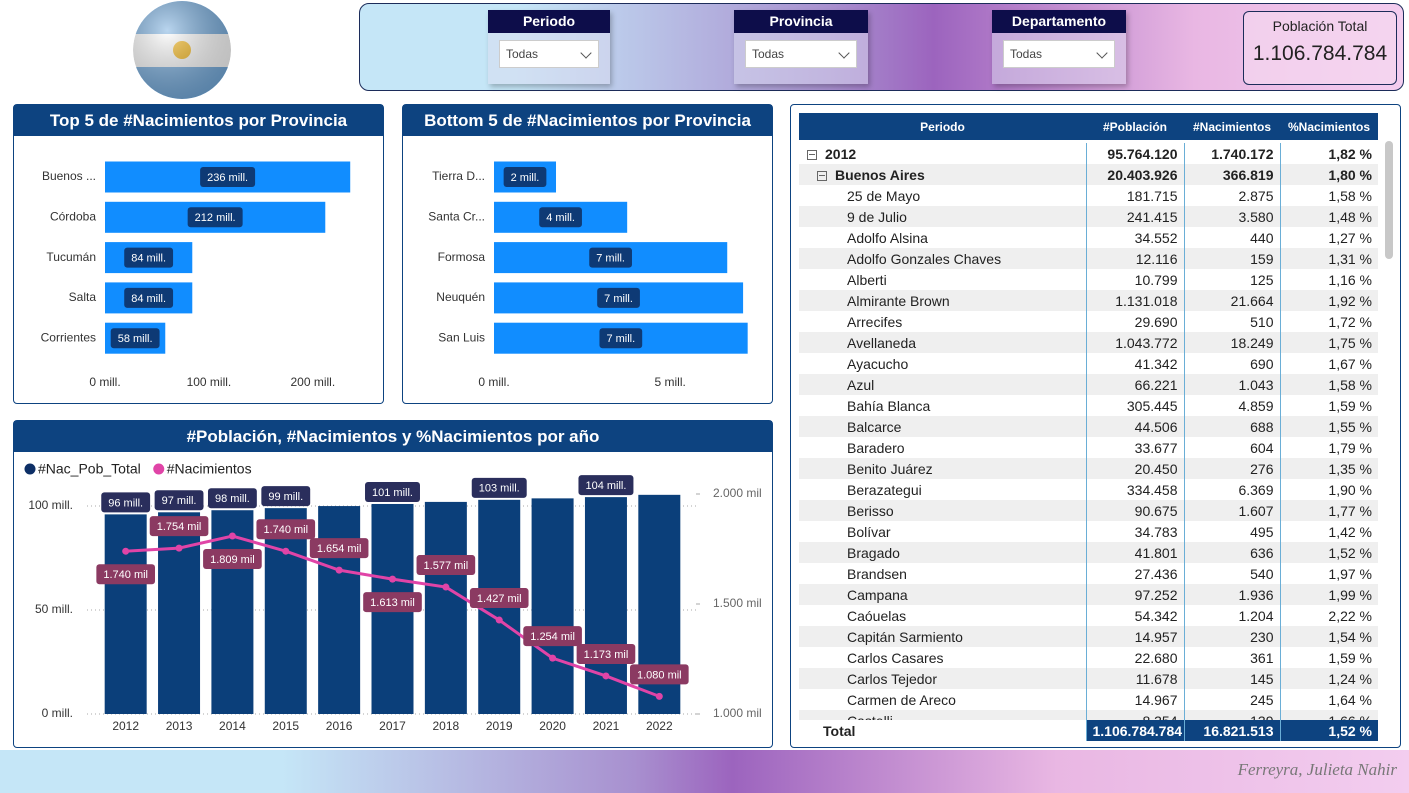 This screenshot has height=793, width=1409. I want to click on table-cell: 34.783, so click(1134, 531).